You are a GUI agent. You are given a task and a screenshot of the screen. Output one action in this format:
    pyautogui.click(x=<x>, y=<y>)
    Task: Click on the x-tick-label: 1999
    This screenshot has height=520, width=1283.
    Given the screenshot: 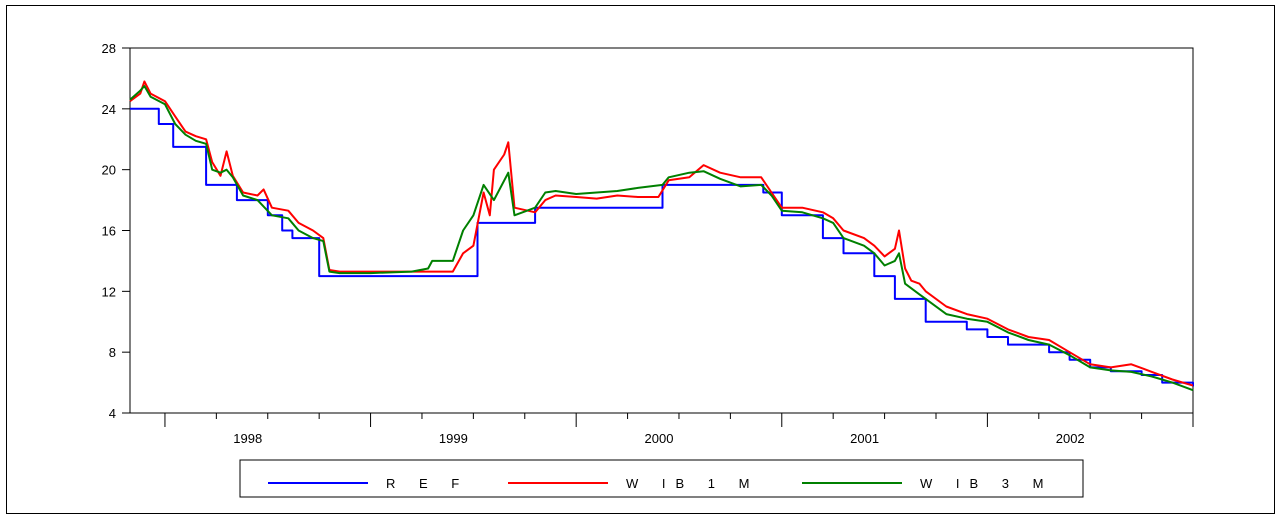 What is the action you would take?
    pyautogui.click(x=453, y=438)
    